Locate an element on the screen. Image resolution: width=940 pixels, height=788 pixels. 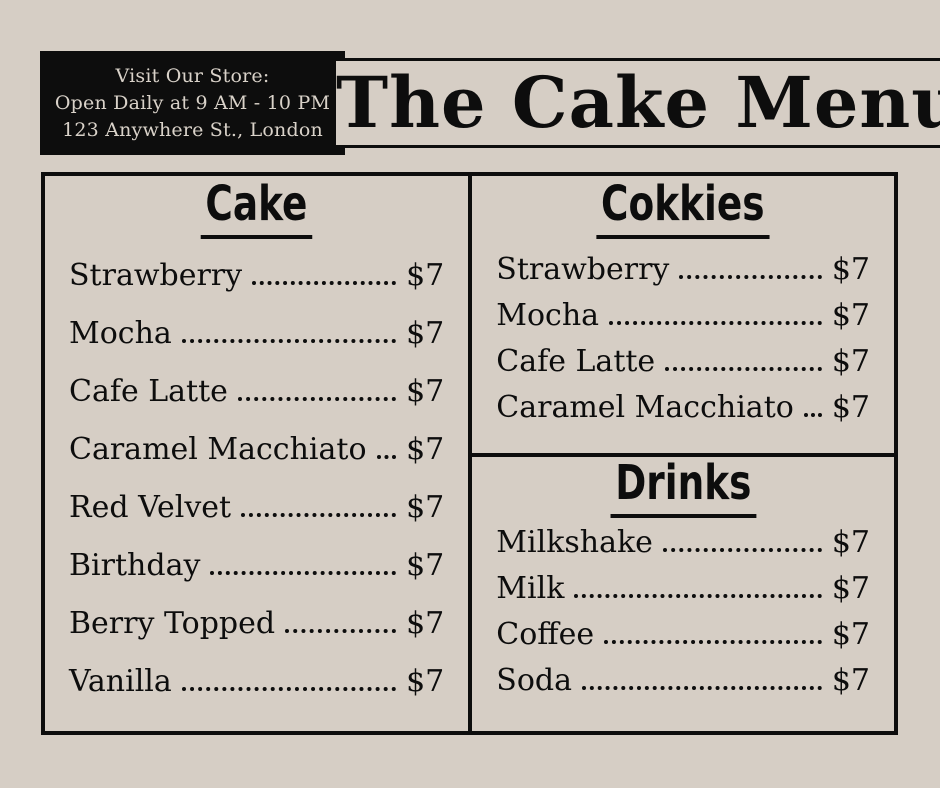
item-name: Milk is located at coordinates (530, 588).